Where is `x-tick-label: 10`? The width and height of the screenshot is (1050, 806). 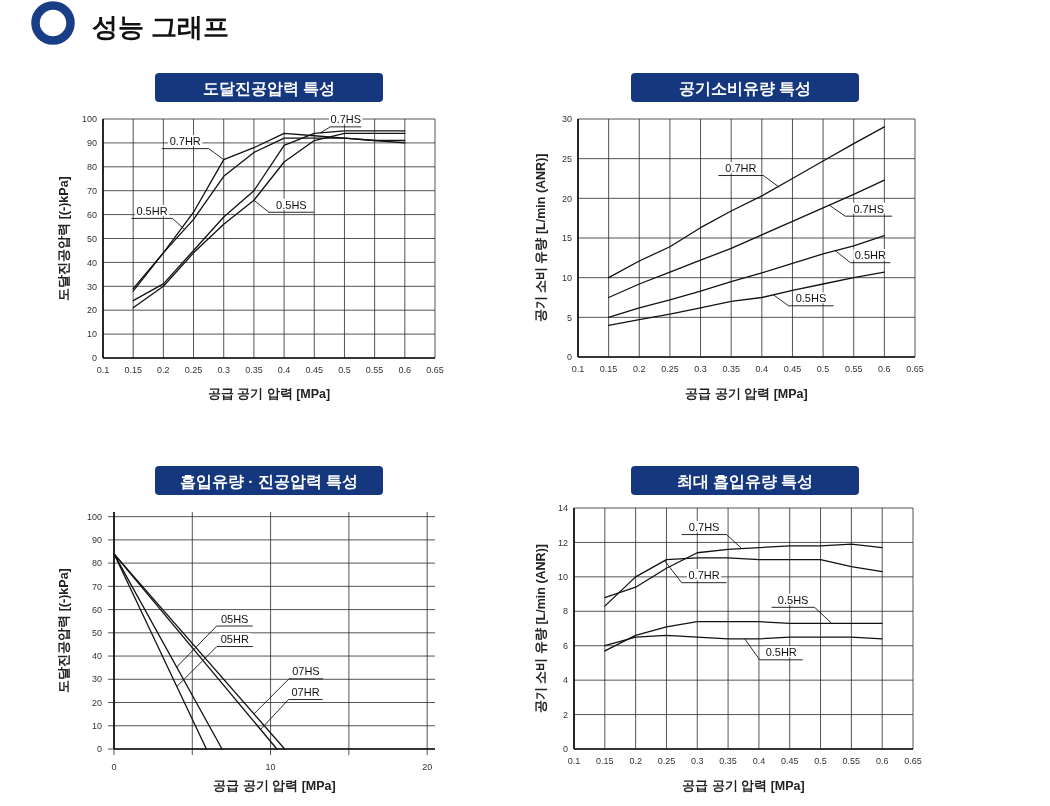 x-tick-label: 10 is located at coordinates (270, 767).